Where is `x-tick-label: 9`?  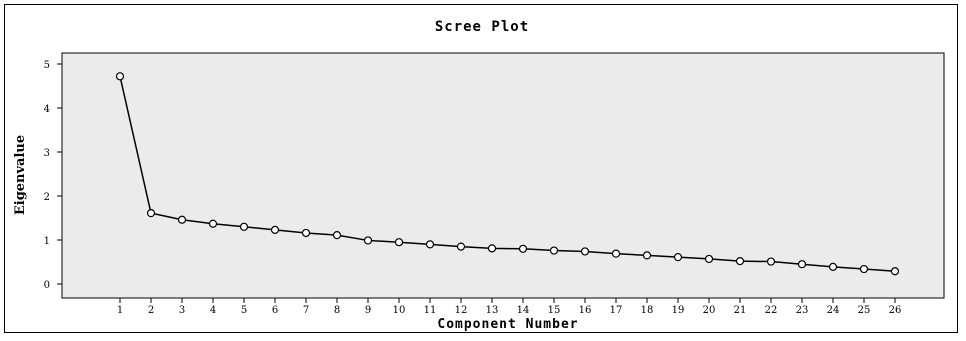
x-tick-label: 9 is located at coordinates (368, 310).